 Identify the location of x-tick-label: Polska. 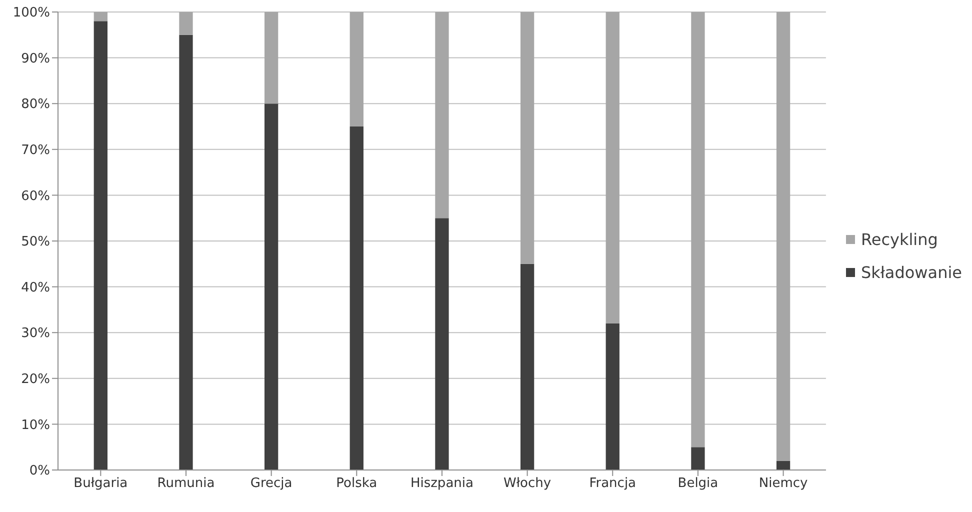
(357, 484).